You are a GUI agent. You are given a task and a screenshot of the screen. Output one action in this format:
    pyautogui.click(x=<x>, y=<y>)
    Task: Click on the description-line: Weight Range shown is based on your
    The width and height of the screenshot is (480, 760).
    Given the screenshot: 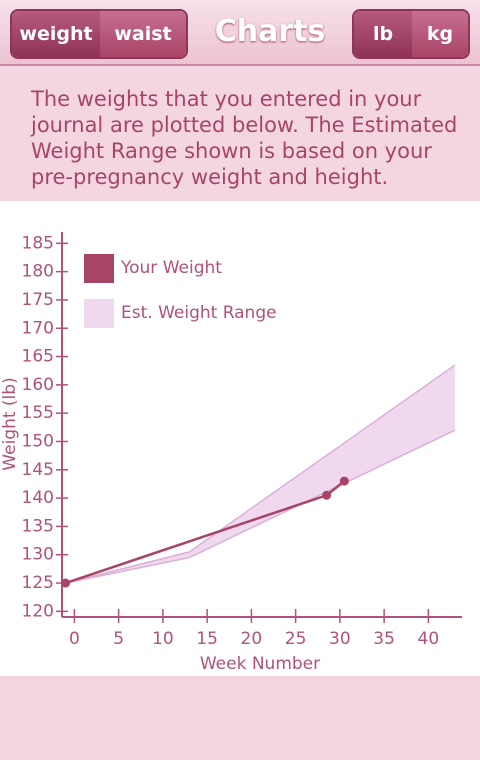 What is the action you would take?
    pyautogui.click(x=231, y=151)
    